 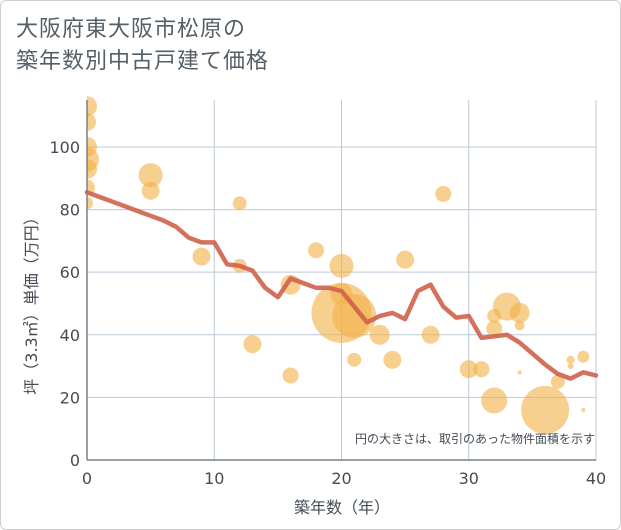 I want to click on x-tick-label-30: 30, so click(x=469, y=478).